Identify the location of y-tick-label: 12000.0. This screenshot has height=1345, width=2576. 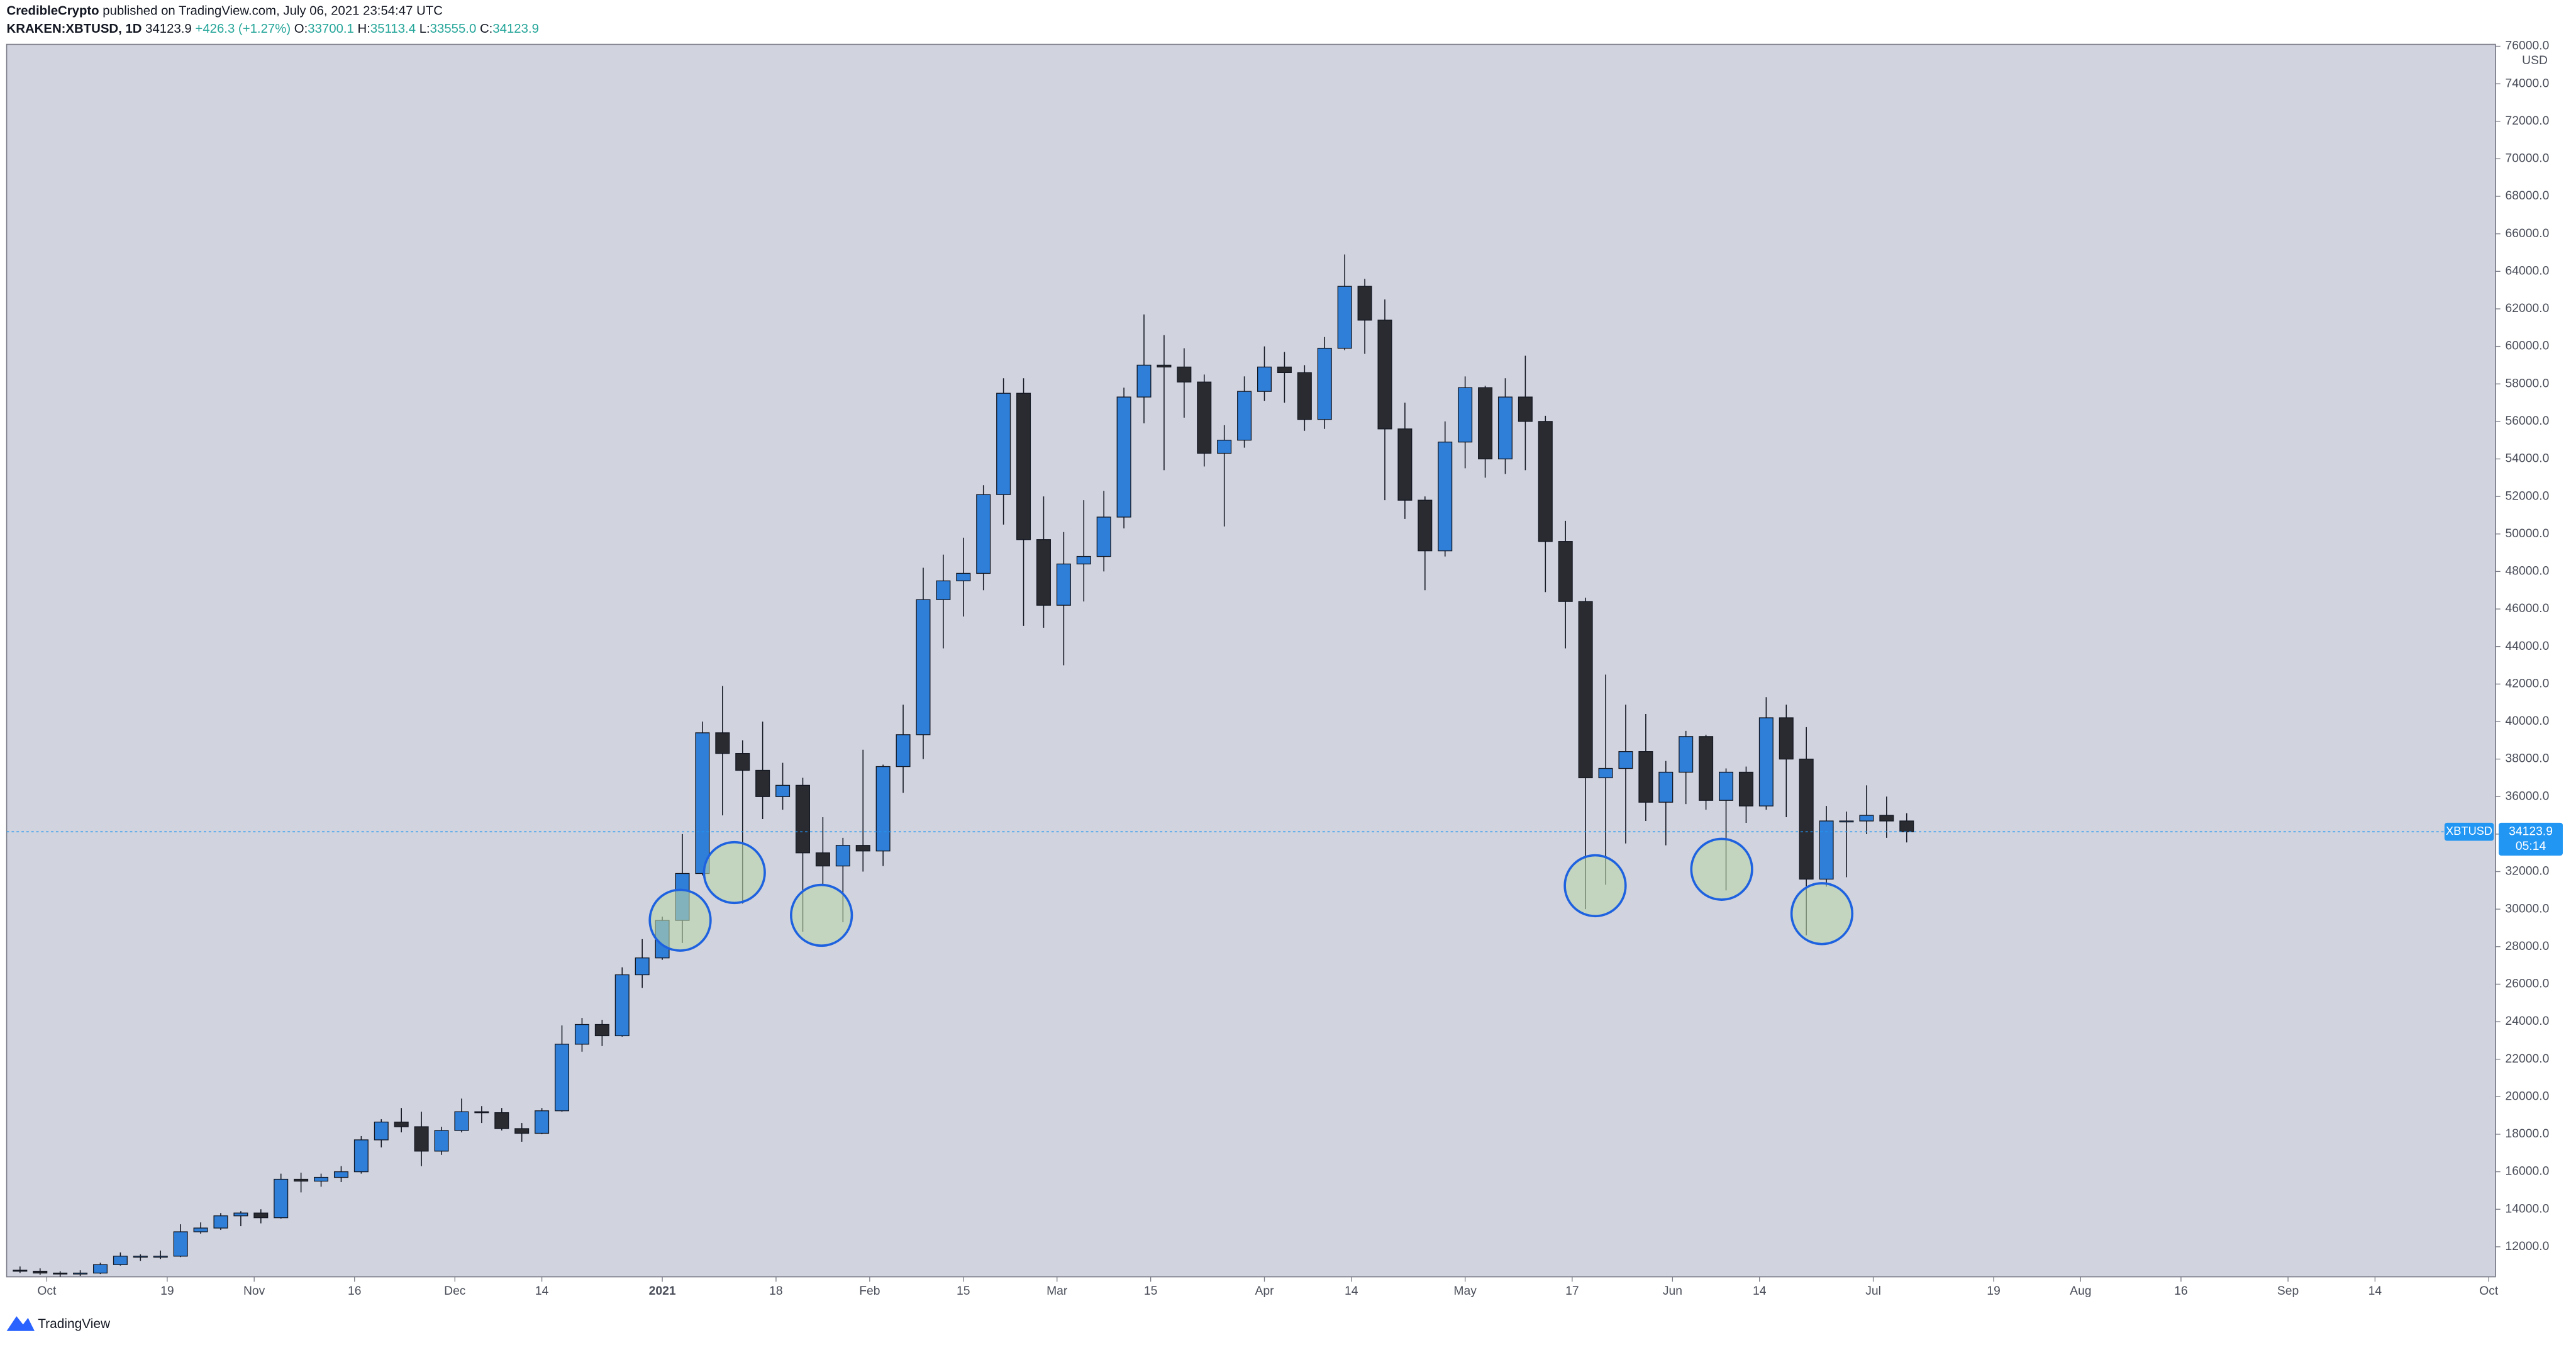
(2528, 1246).